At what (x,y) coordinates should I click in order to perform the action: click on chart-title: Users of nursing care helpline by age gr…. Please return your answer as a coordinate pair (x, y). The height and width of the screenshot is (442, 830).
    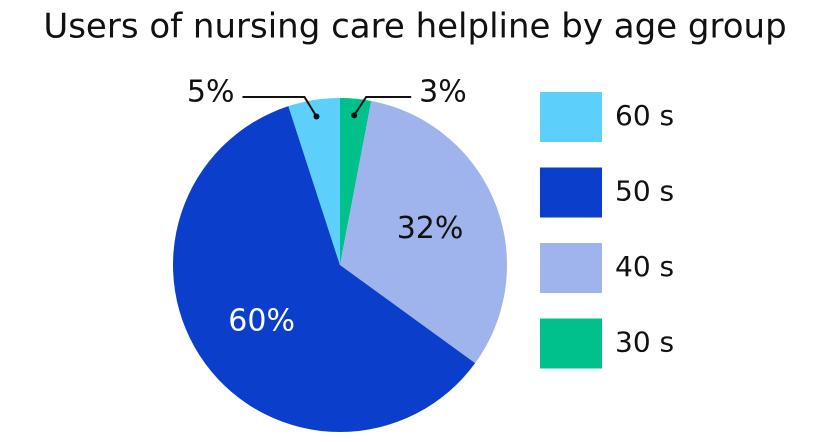
    Looking at the image, I should click on (414, 27).